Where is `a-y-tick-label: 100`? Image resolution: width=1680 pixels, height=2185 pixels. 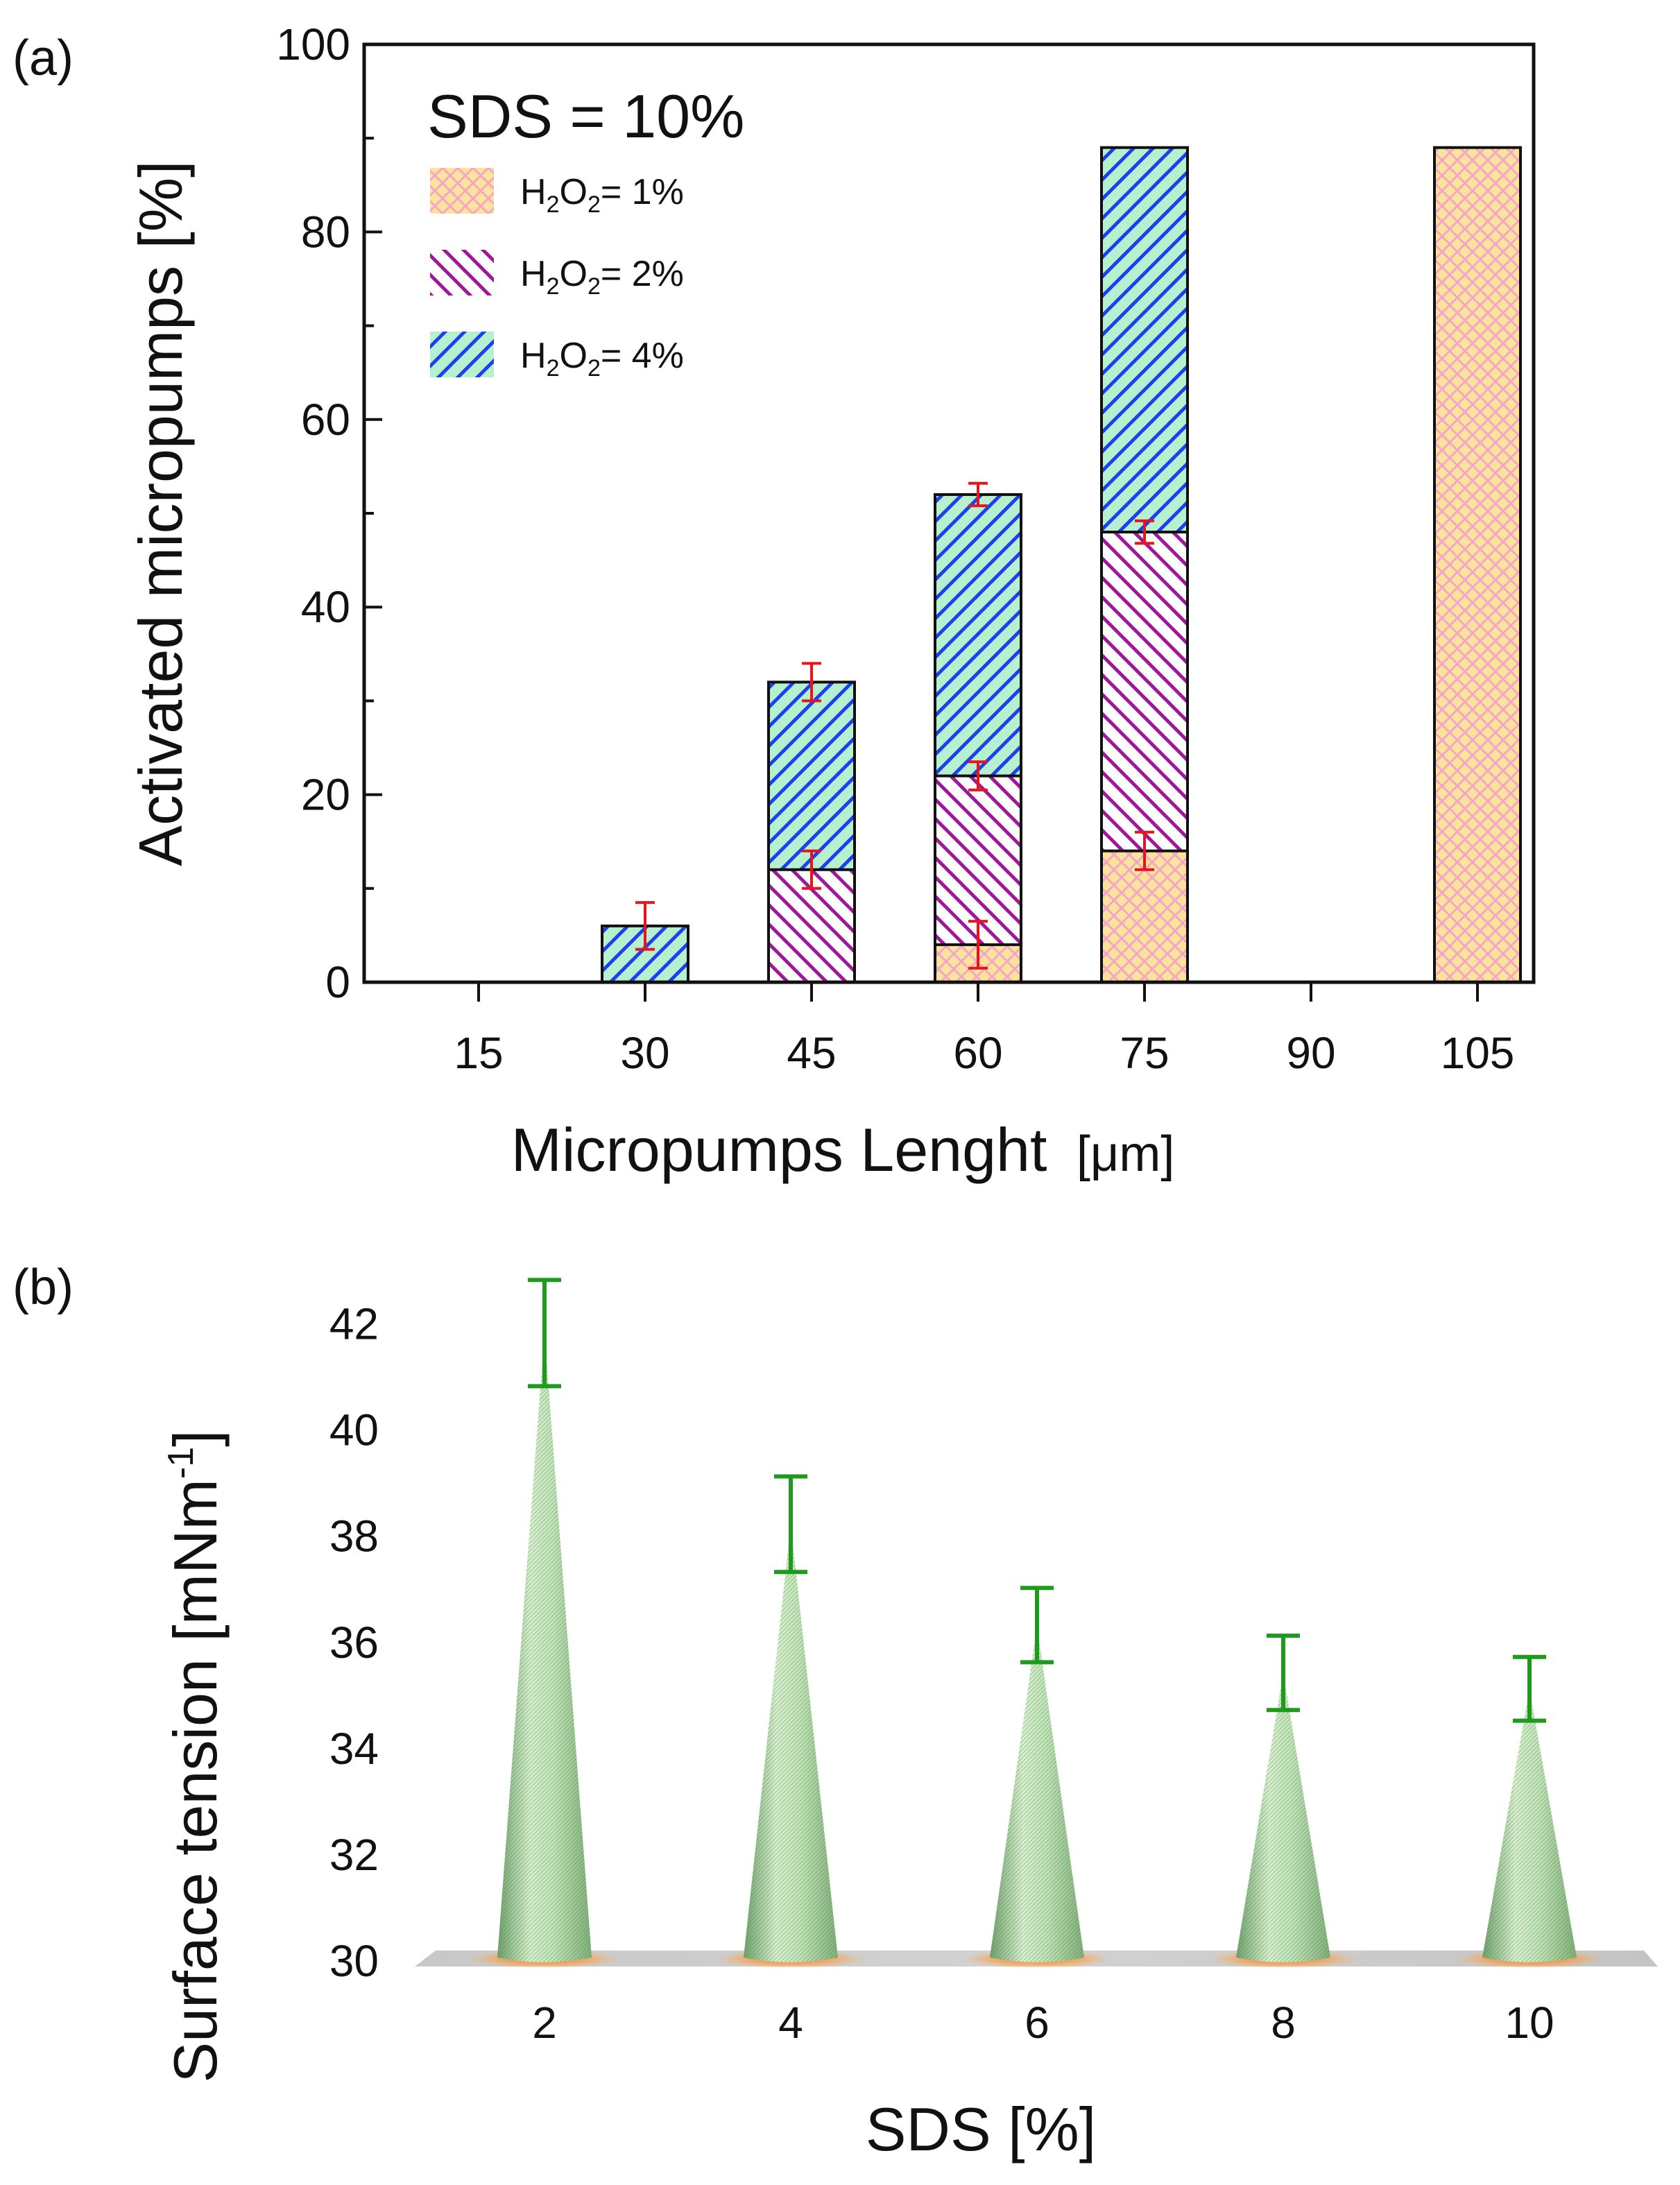
a-y-tick-label: 100 is located at coordinates (313, 44).